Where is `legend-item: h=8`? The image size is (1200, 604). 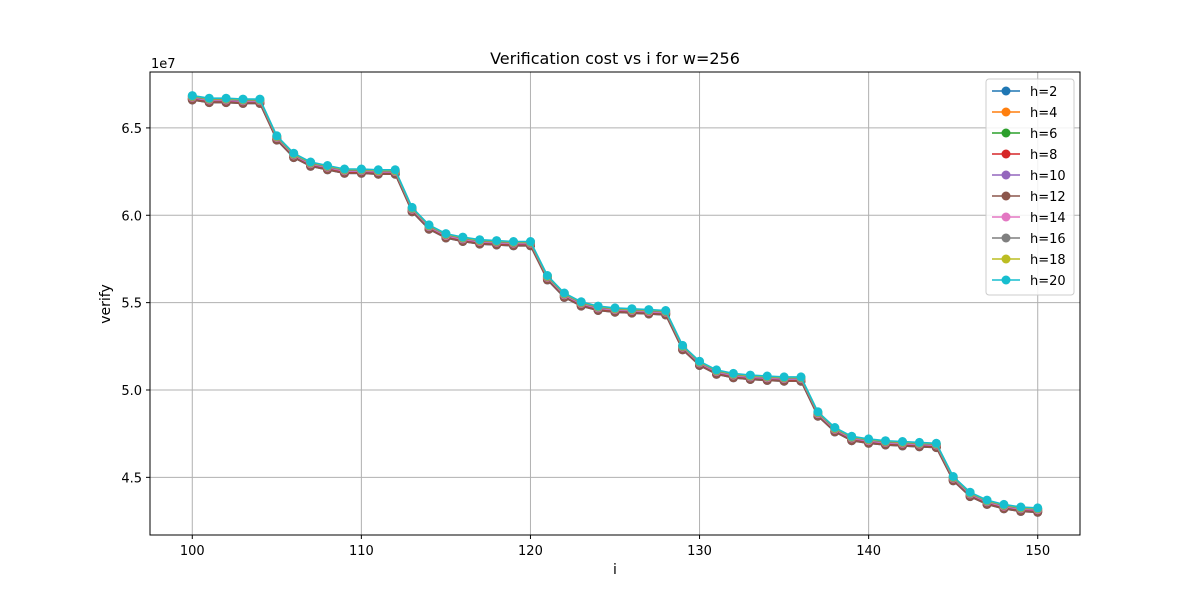 legend-item: h=8 is located at coordinates (1024, 155).